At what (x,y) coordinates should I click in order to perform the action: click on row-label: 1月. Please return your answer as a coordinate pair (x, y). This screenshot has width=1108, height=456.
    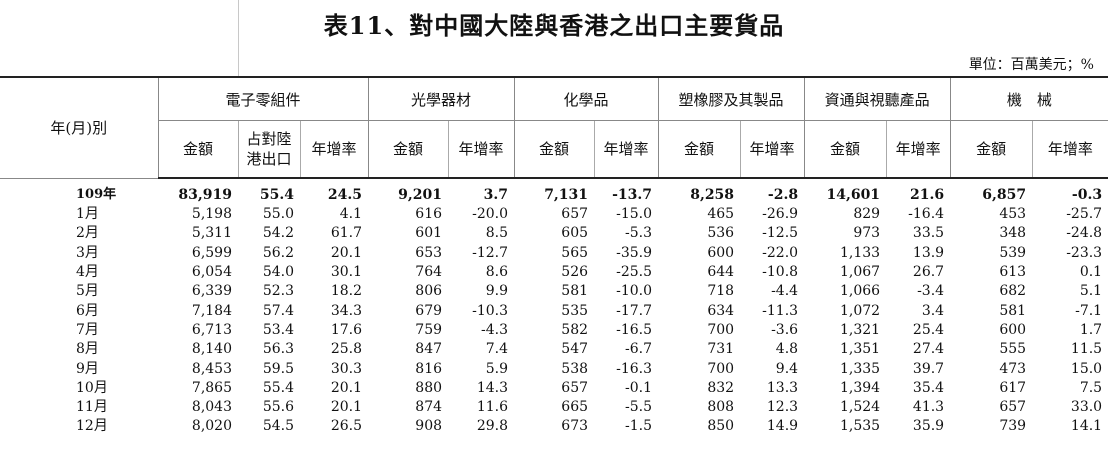
    Looking at the image, I should click on (87, 214).